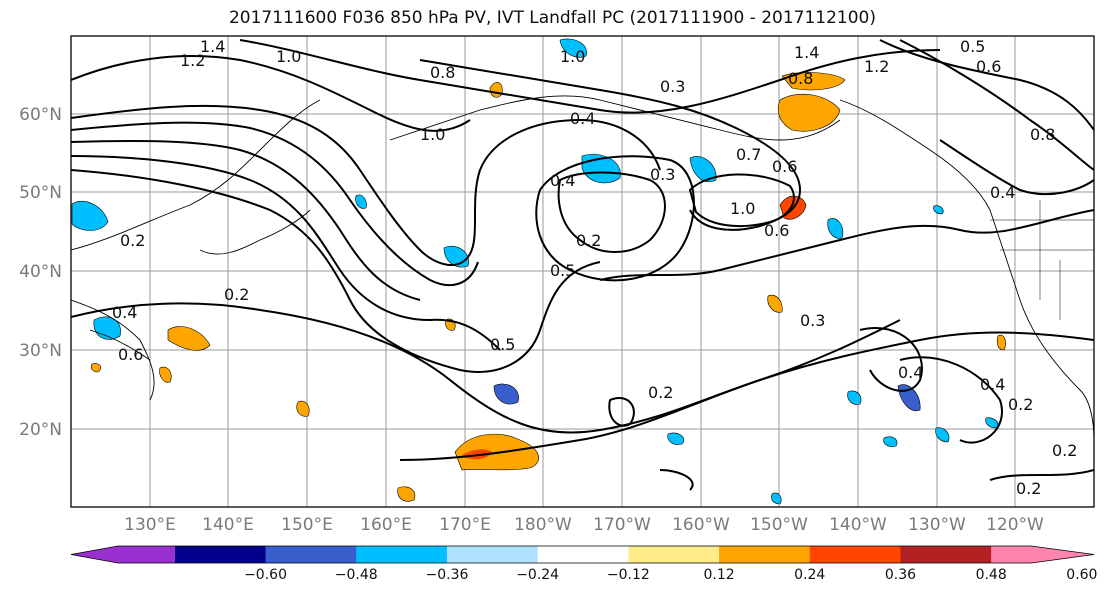 The height and width of the screenshot is (601, 1105). What do you see at coordinates (701, 525) in the screenshot?
I see `longitude-label: 160°W` at bounding box center [701, 525].